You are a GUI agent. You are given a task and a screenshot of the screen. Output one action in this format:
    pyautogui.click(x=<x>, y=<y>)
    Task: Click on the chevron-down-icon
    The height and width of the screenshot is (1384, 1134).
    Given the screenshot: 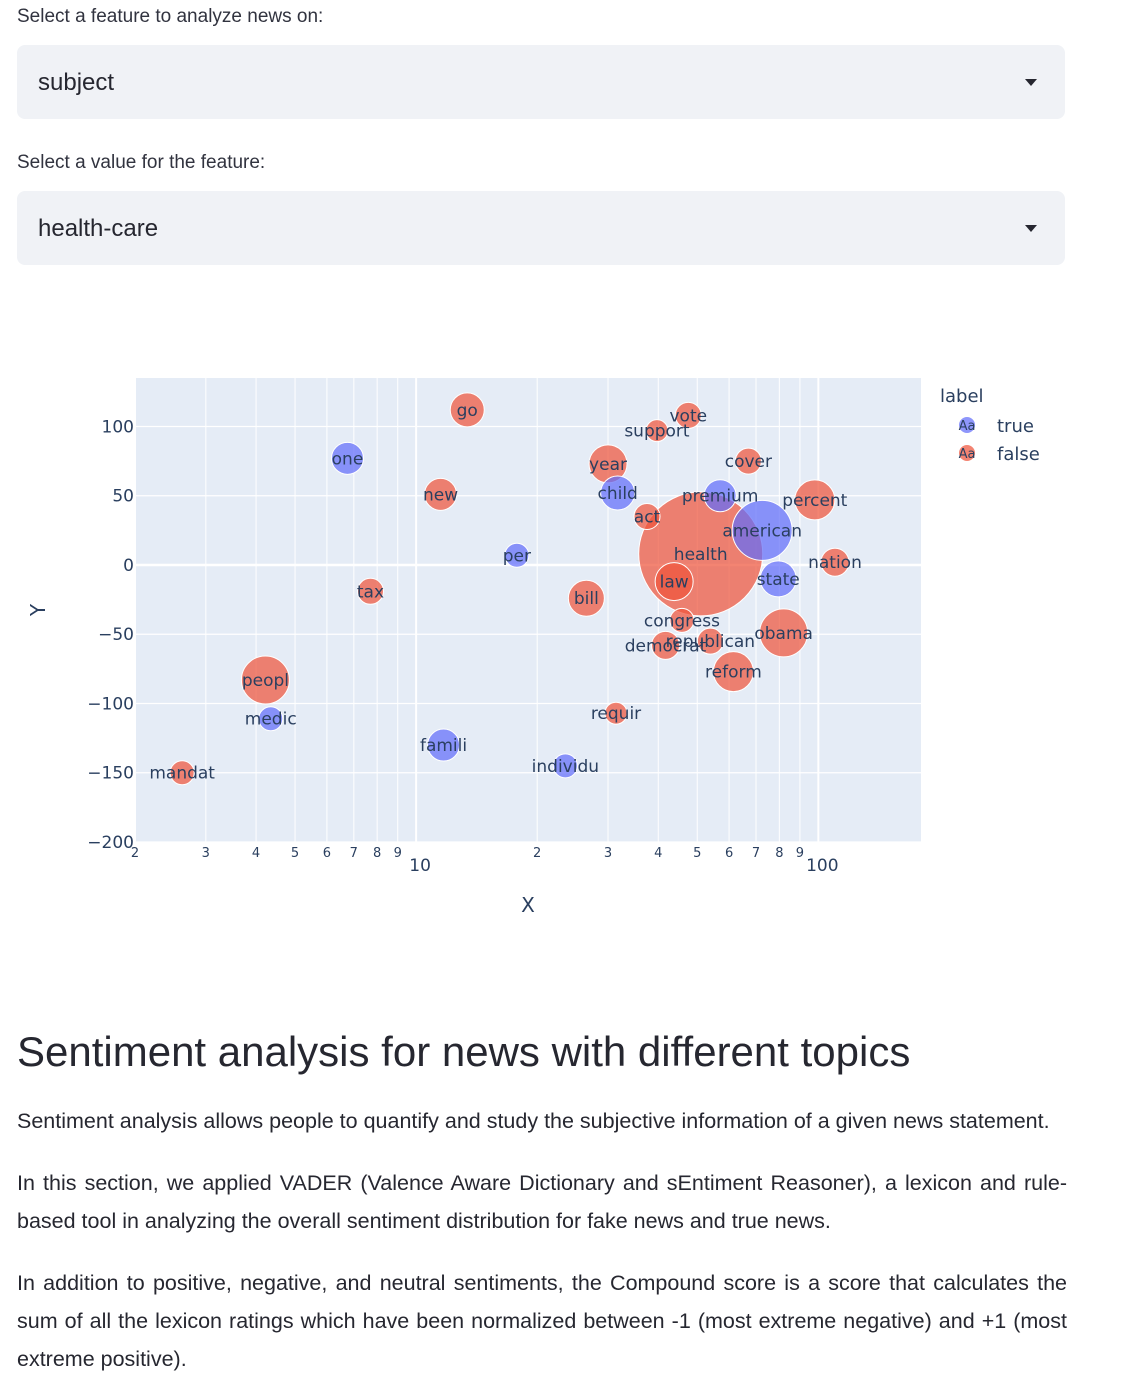 What is the action you would take?
    pyautogui.click(x=1031, y=228)
    